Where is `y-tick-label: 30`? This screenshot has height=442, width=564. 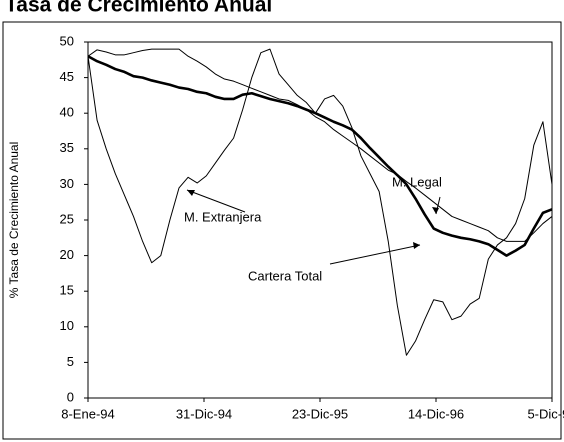
y-tick-label: 30 is located at coordinates (67, 183).